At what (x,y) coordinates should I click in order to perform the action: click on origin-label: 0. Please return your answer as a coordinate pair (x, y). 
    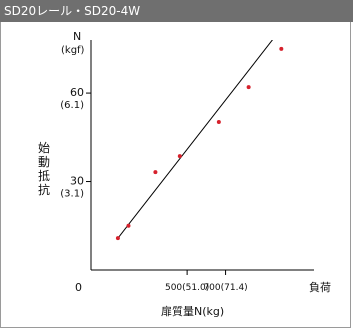
    Looking at the image, I should click on (78, 287).